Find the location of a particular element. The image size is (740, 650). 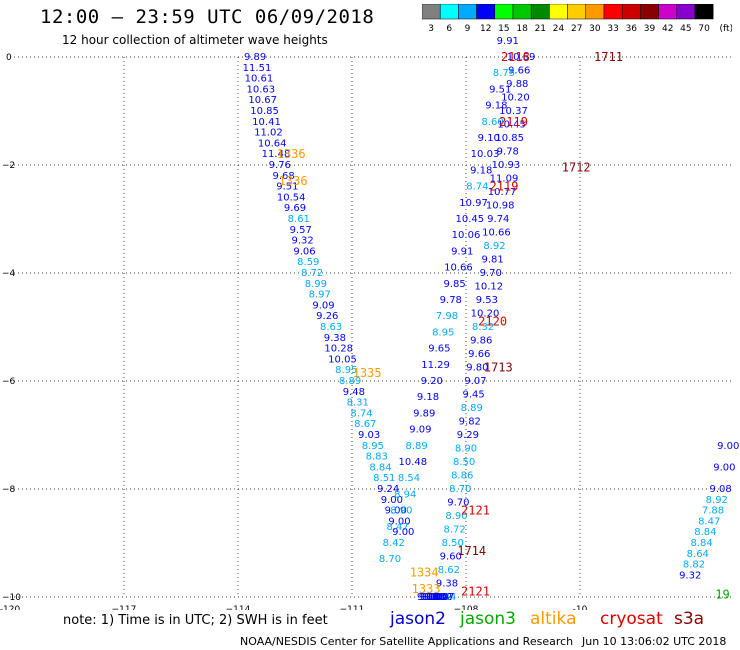

wave-height-value: 8.50 is located at coordinates (453, 543).